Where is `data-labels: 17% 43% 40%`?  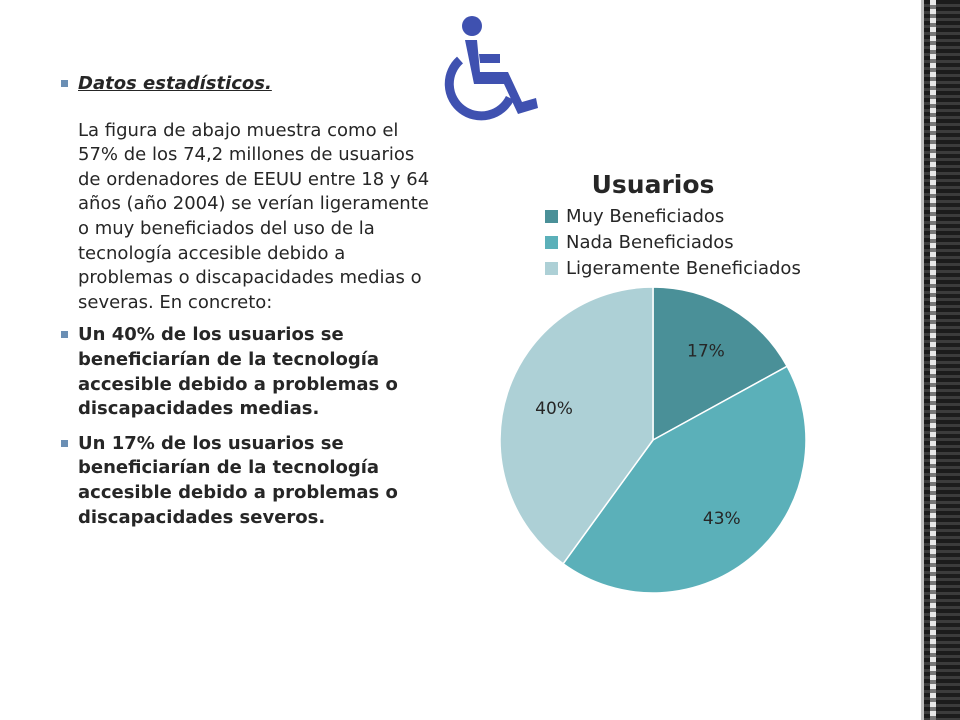
data-labels: 17% 43% 40% is located at coordinates (638, 435).